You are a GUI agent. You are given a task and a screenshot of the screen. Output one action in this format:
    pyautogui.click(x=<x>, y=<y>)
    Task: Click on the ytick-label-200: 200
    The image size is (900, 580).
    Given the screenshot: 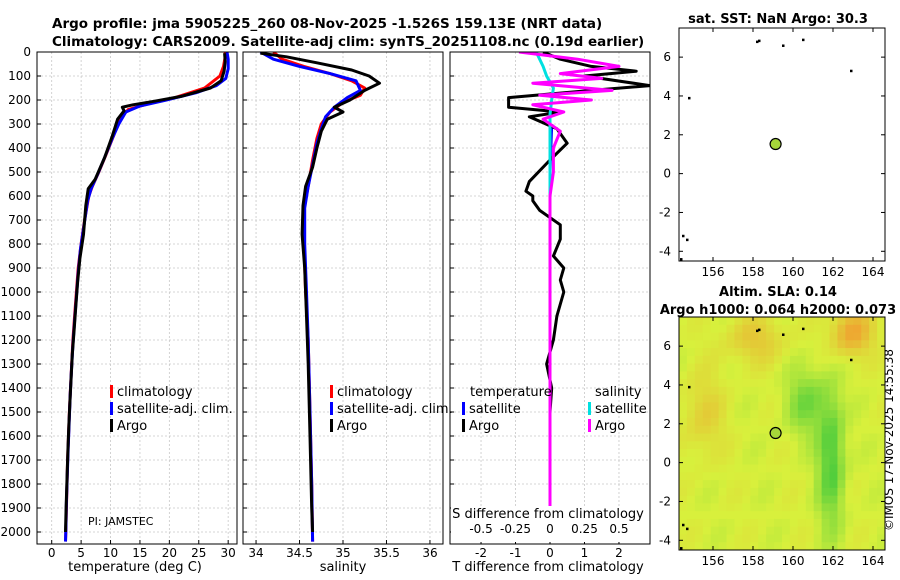 What is the action you would take?
    pyautogui.click(x=19, y=100)
    